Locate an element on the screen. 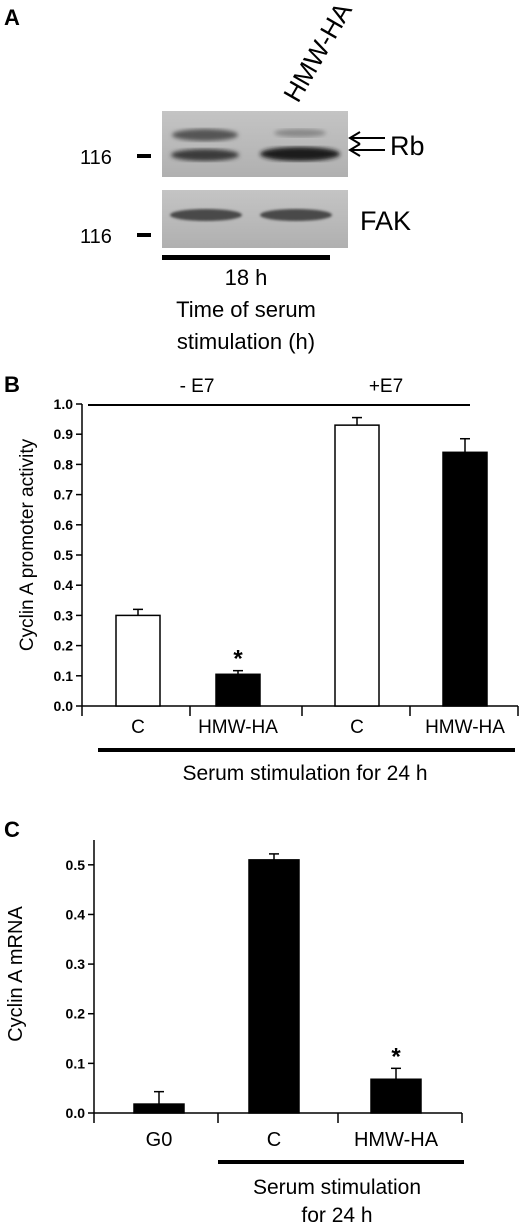 Image resolution: width=523 pixels, height=1228 pixels. panel-c-xlabel-line1: Serum stimulation is located at coordinates (337, 1187).